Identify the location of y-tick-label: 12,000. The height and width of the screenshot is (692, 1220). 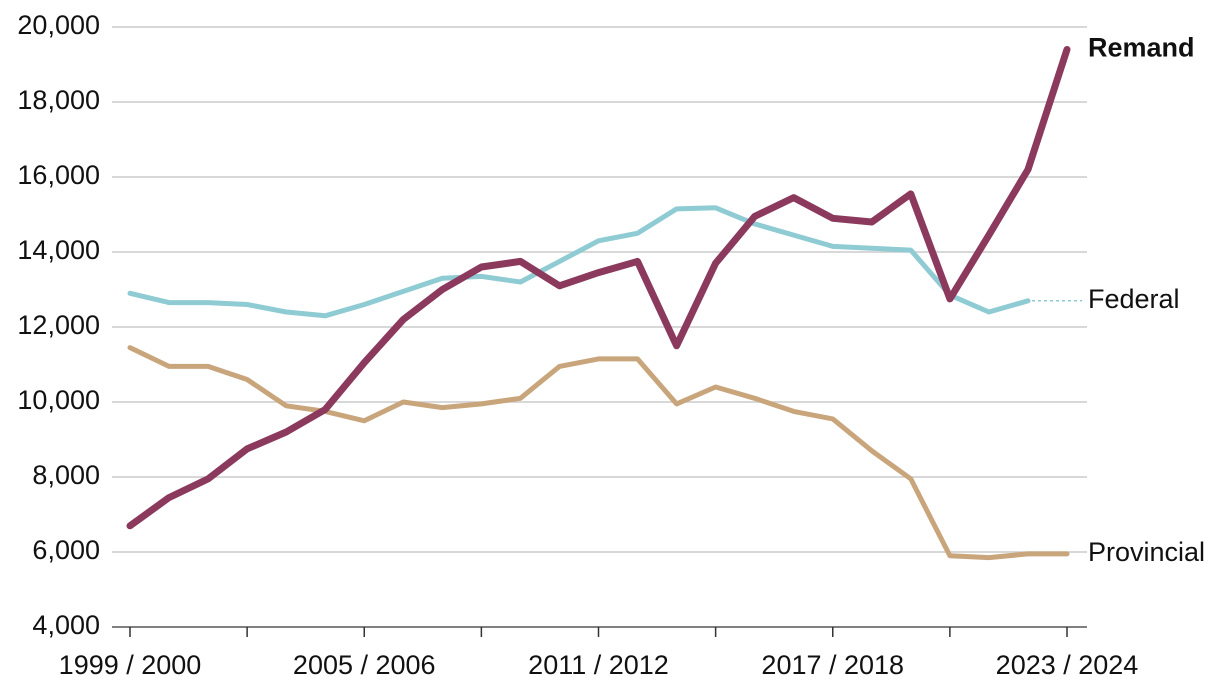
(58, 325).